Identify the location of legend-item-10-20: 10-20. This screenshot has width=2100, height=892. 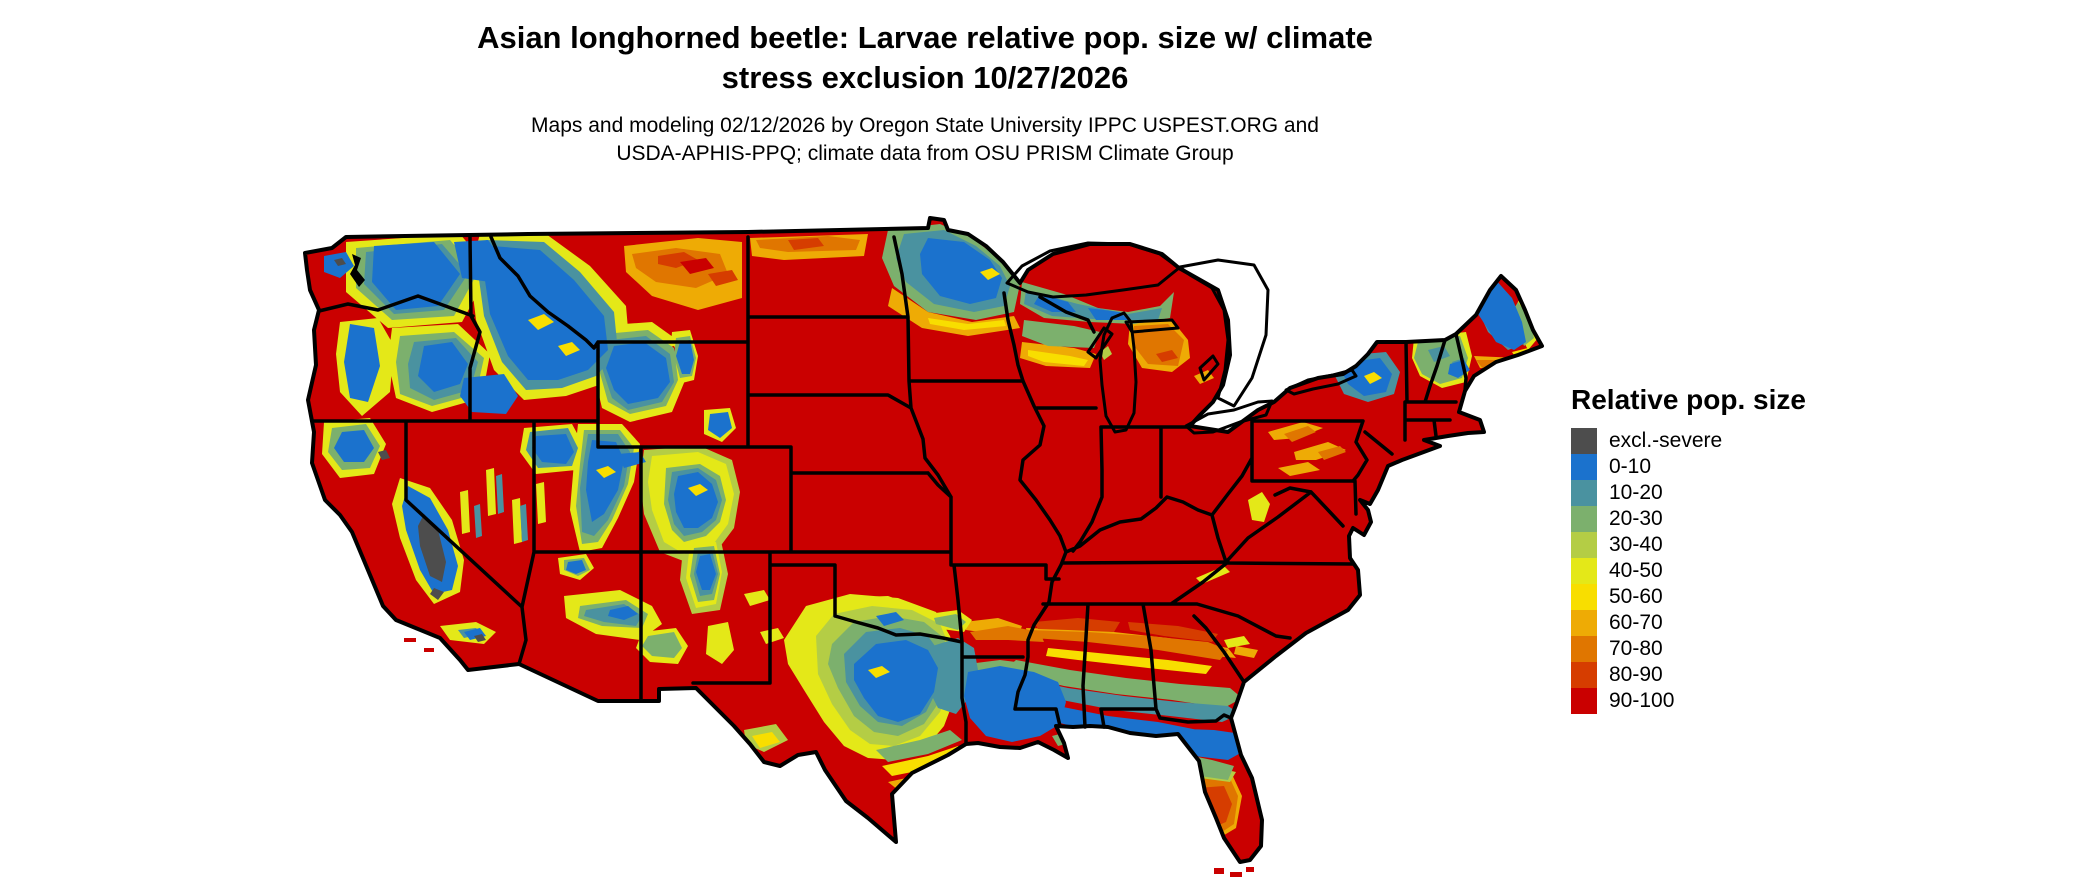
(1721, 493).